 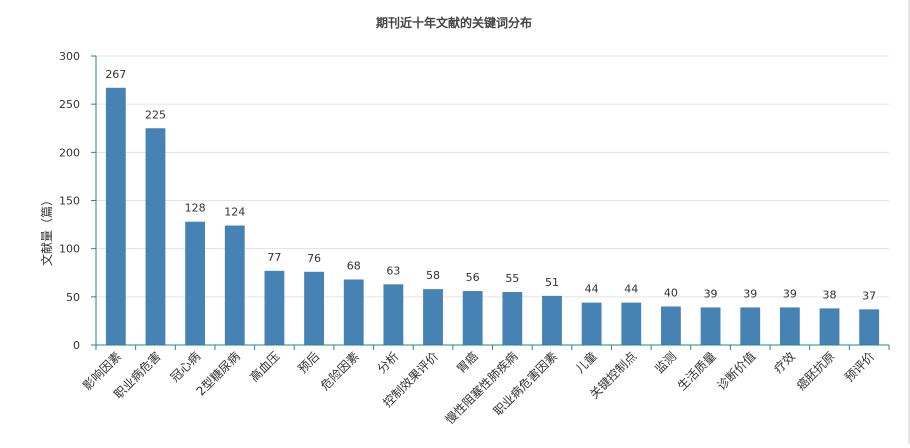 What do you see at coordinates (454, 22) in the screenshot?
I see `chart-title: 期刊近十年文献的关键词分布` at bounding box center [454, 22].